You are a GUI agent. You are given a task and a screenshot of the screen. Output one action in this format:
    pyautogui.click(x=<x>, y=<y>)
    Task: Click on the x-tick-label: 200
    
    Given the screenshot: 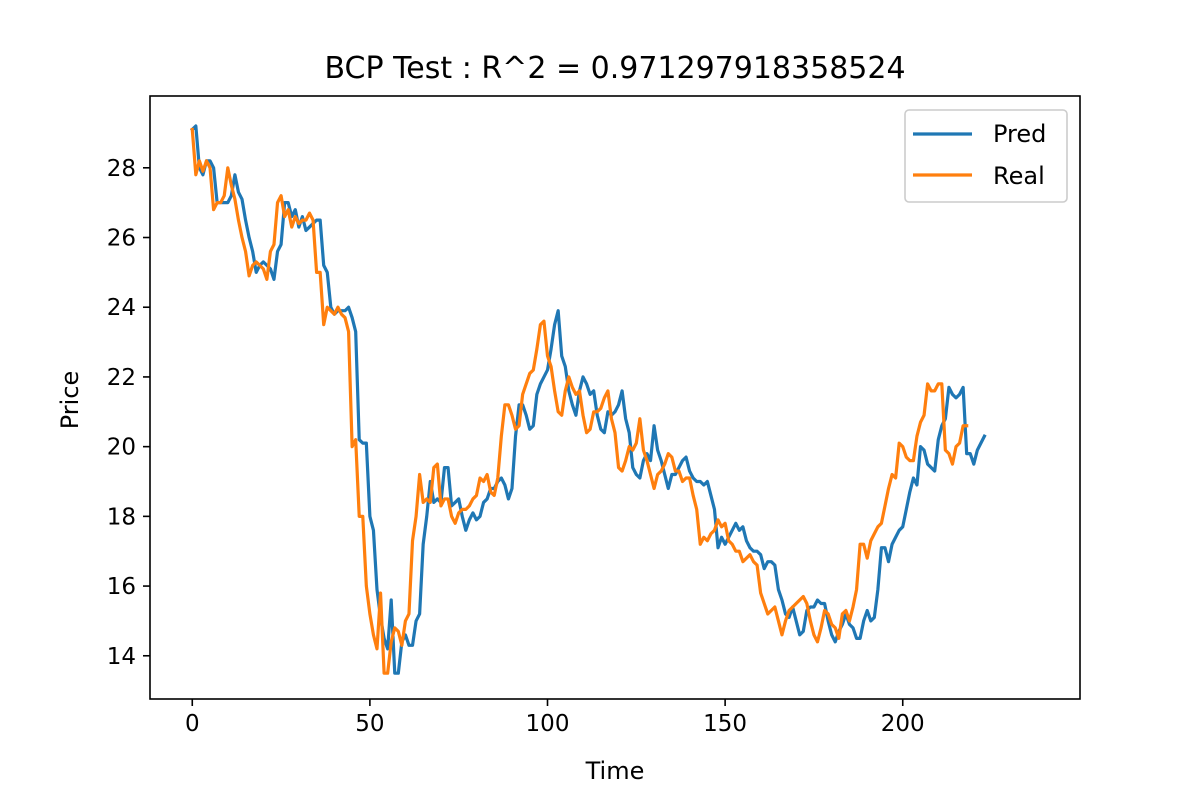 What is the action you would take?
    pyautogui.click(x=903, y=724)
    